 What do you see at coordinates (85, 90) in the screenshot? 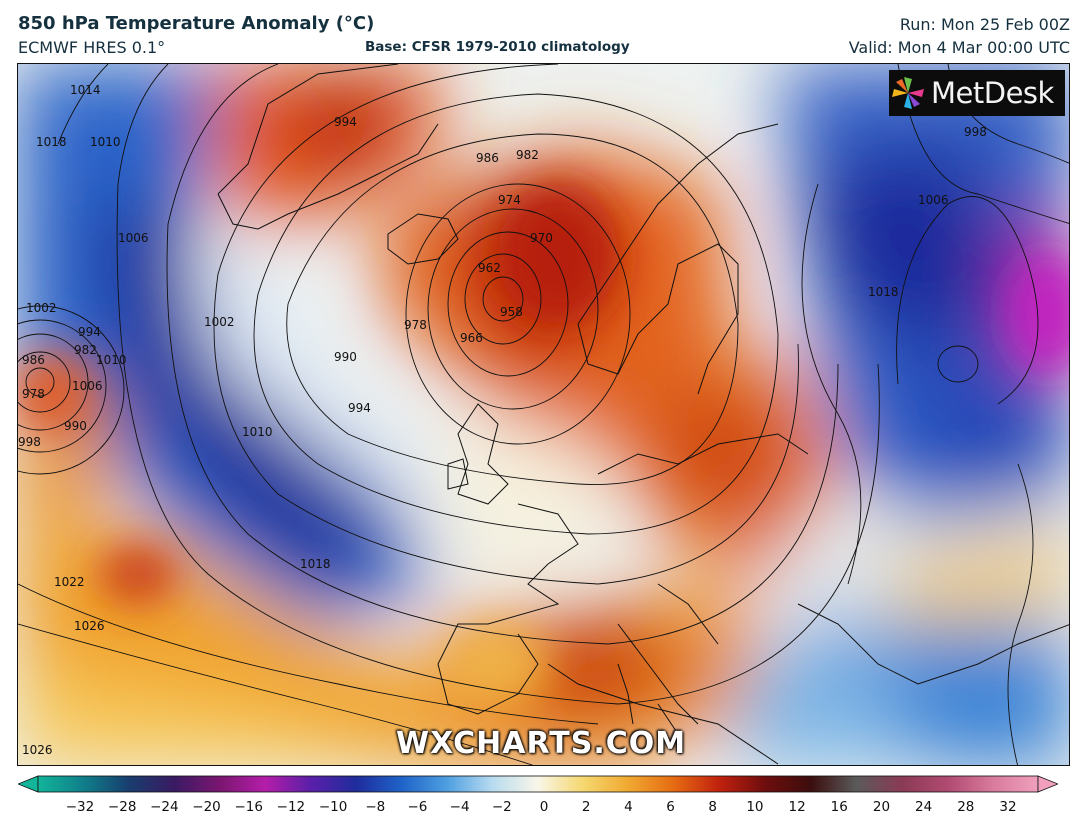
I see `isobar-label: 1014` at bounding box center [85, 90].